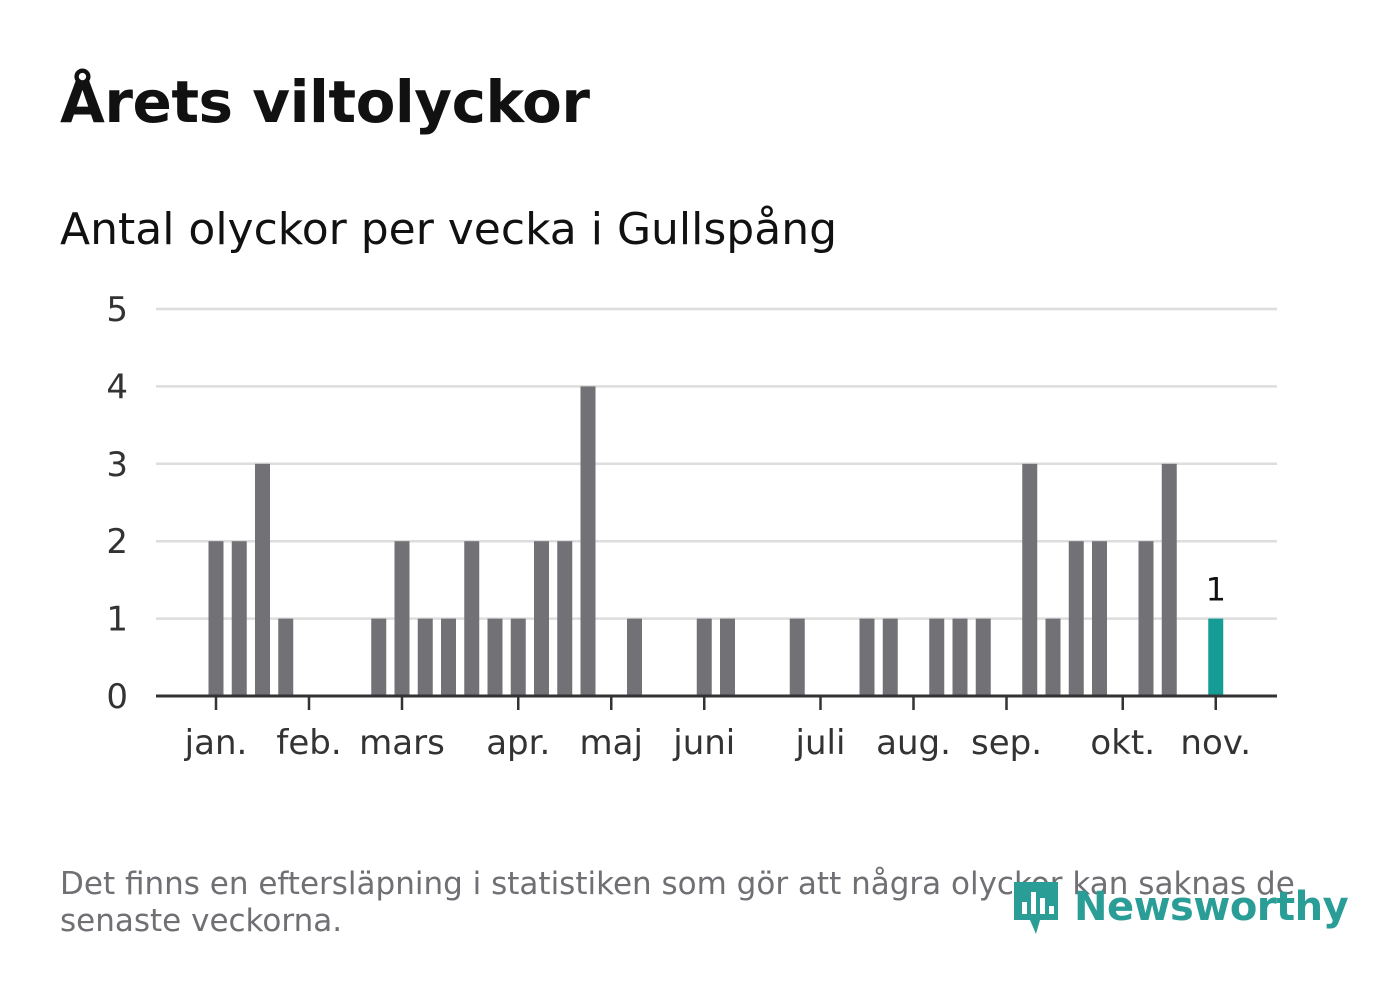  I want to click on y-tick-label: 0, so click(117, 697).